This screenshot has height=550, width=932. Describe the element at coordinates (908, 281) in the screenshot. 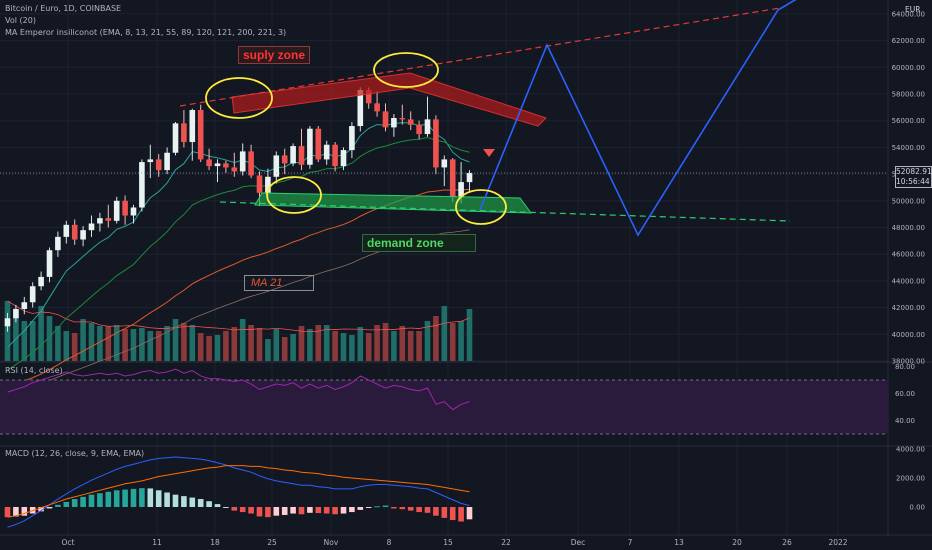

I see `price-tick-label: 44000.00` at that location.